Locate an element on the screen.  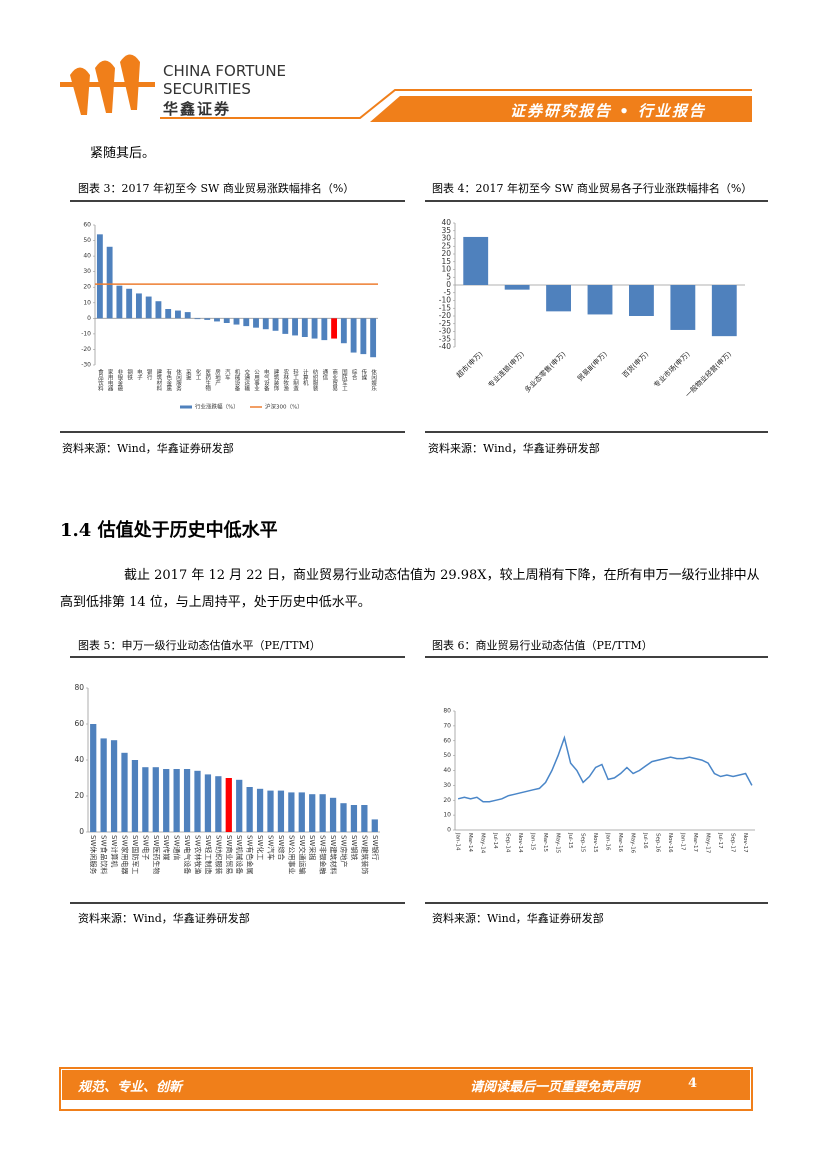
y-tick-label: -5 is located at coordinates (448, 292).